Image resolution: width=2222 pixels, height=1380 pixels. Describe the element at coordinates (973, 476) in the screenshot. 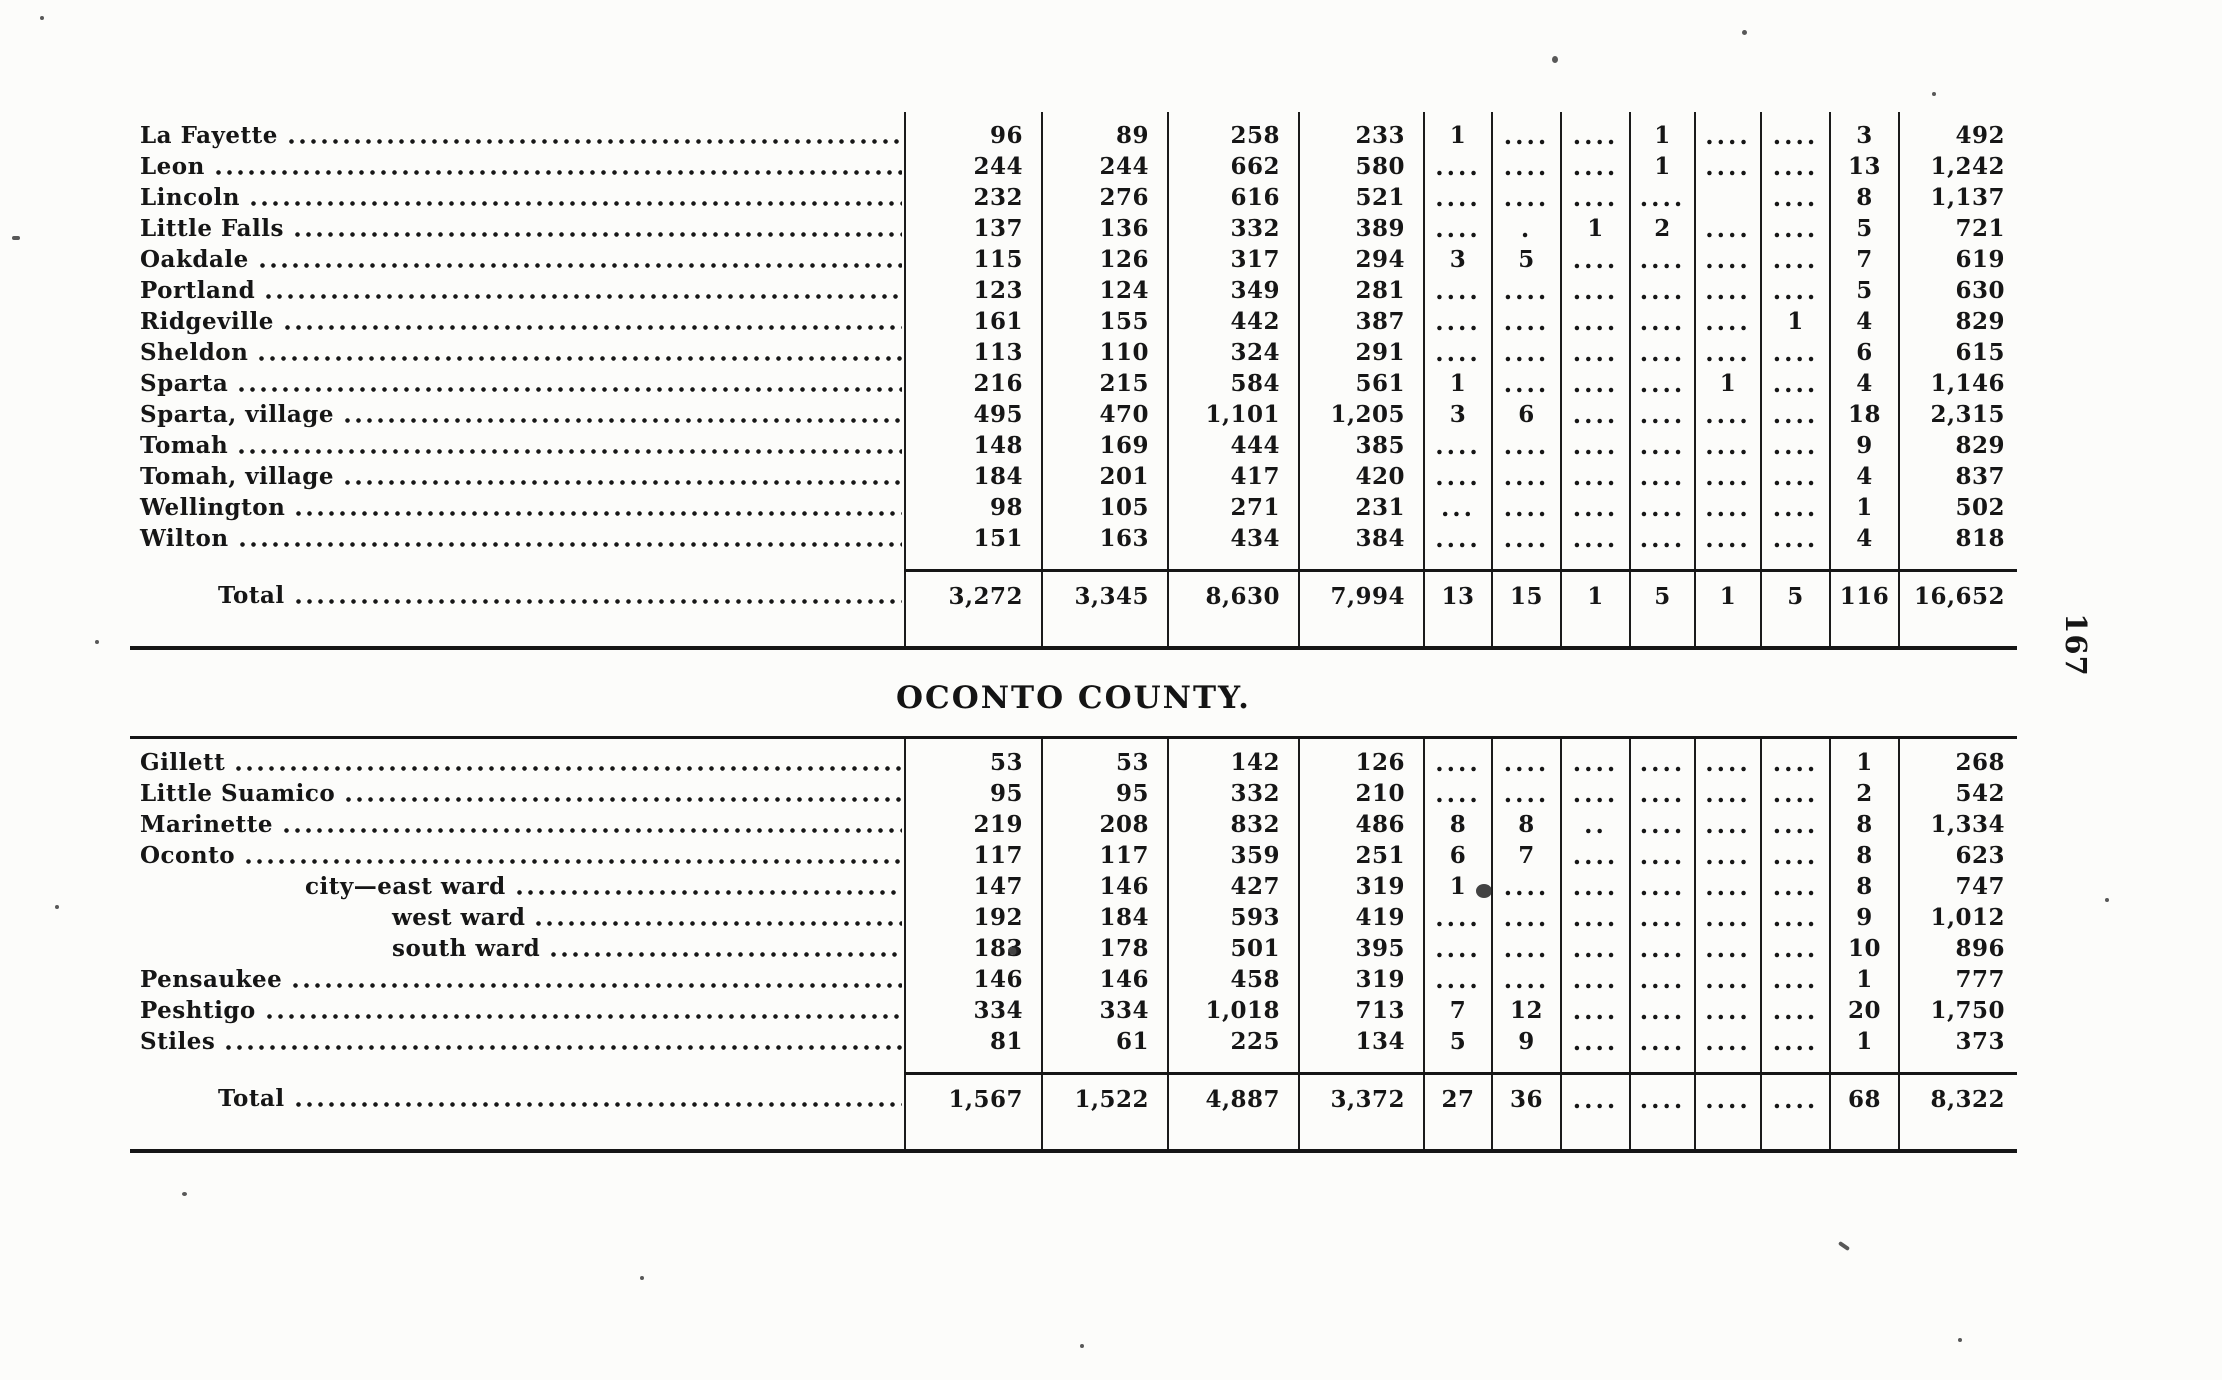

I see `cell-value: 184` at that location.